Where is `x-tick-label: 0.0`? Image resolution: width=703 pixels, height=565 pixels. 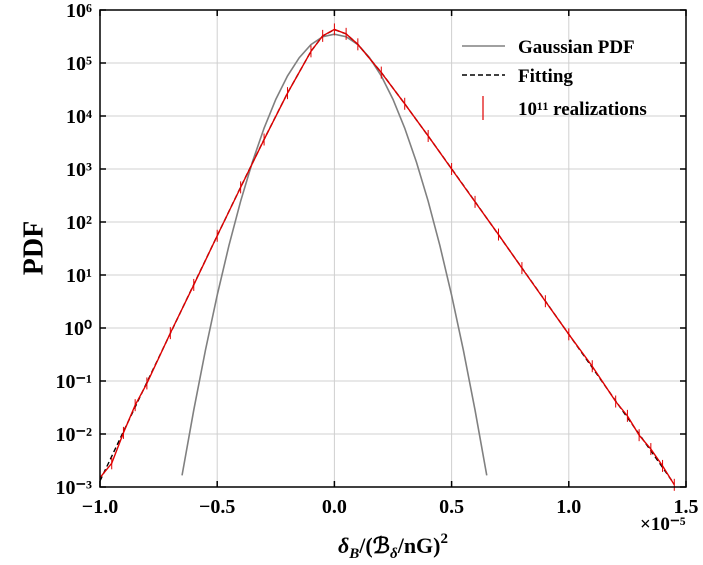
x-tick-label: 0.0 is located at coordinates (334, 507).